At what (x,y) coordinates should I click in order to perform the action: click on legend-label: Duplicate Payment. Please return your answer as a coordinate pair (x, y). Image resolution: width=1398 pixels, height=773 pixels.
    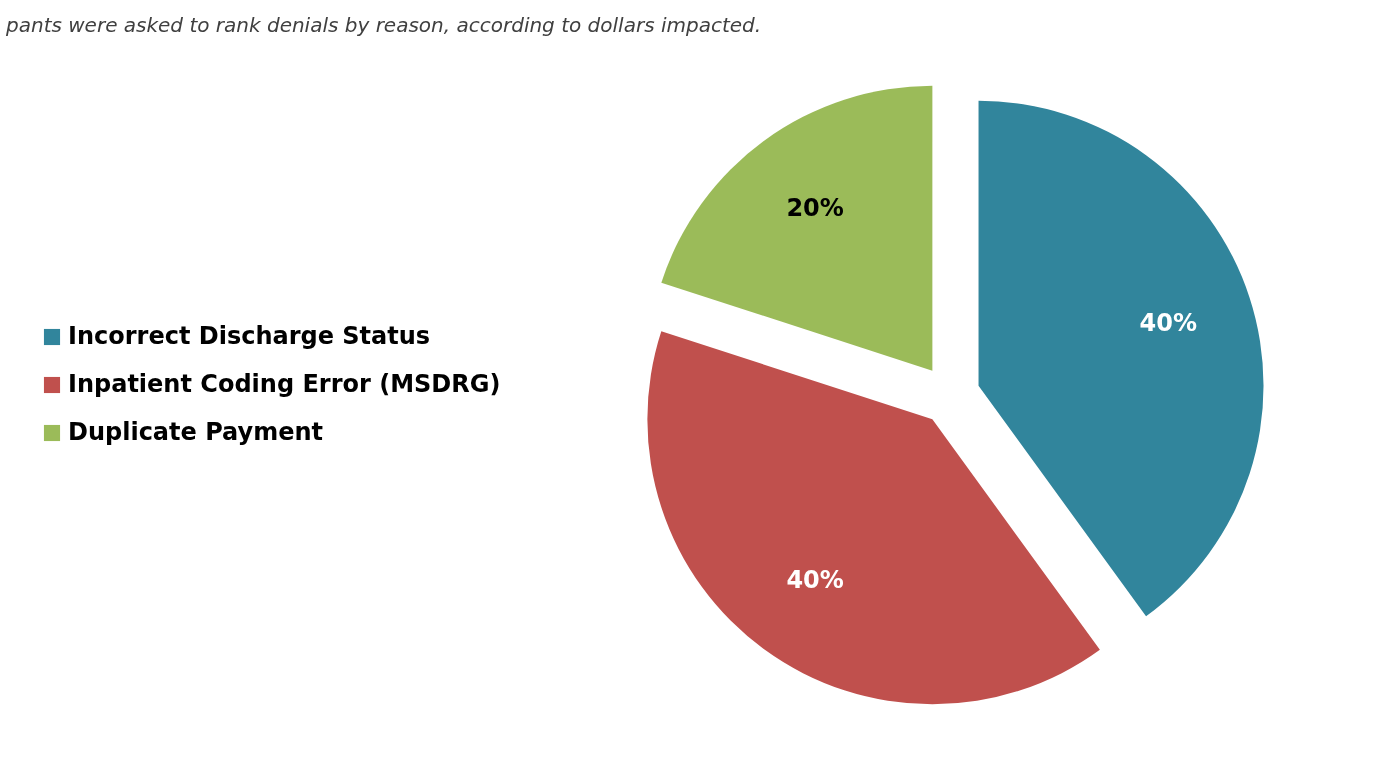
    Looking at the image, I should click on (196, 432).